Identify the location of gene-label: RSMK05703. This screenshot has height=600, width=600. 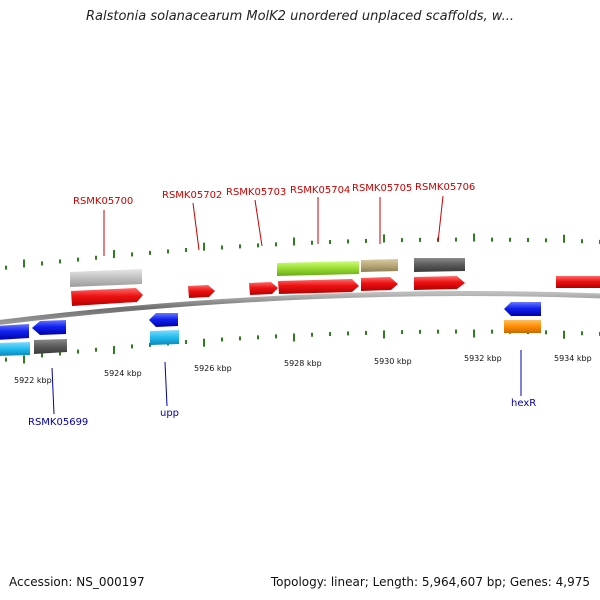
(256, 192).